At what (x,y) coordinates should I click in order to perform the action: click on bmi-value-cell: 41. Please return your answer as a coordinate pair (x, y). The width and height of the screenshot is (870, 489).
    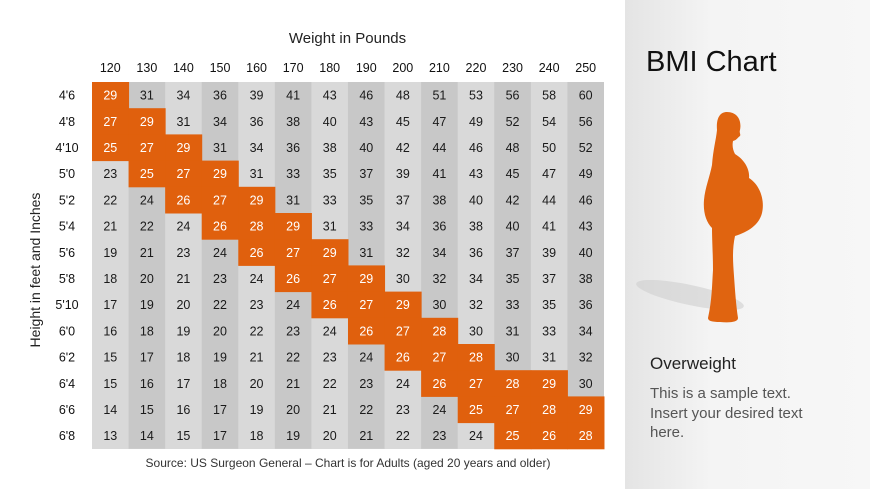
    Looking at the image, I should click on (293, 96).